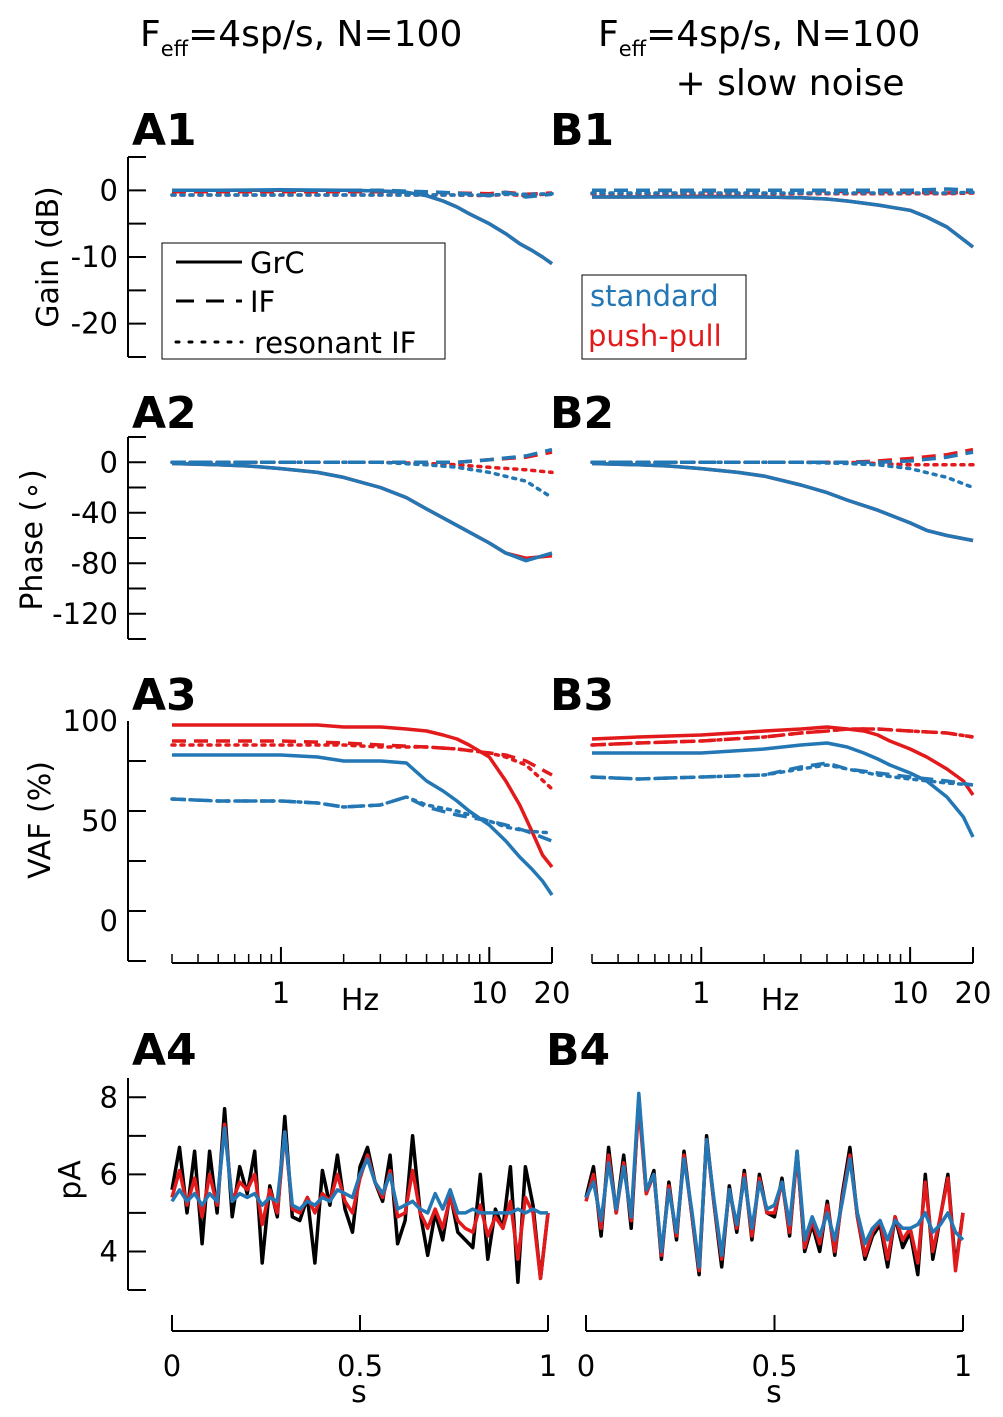 This screenshot has width=1003, height=1417. What do you see at coordinates (32, 539) in the screenshot?
I see `phase-axis-label: Phase (∘)` at bounding box center [32, 539].